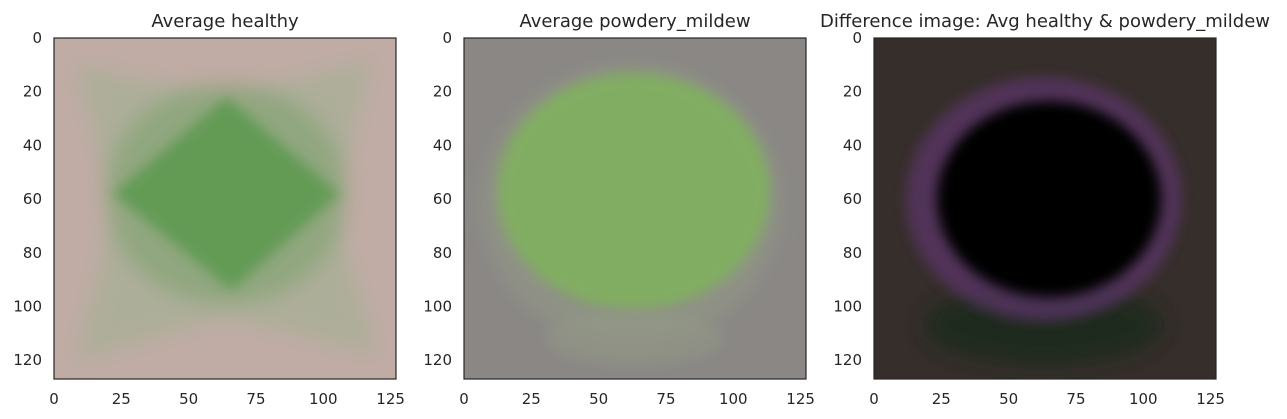 The height and width of the screenshot is (419, 1287). I want to click on leaf-core, so click(633, 191).